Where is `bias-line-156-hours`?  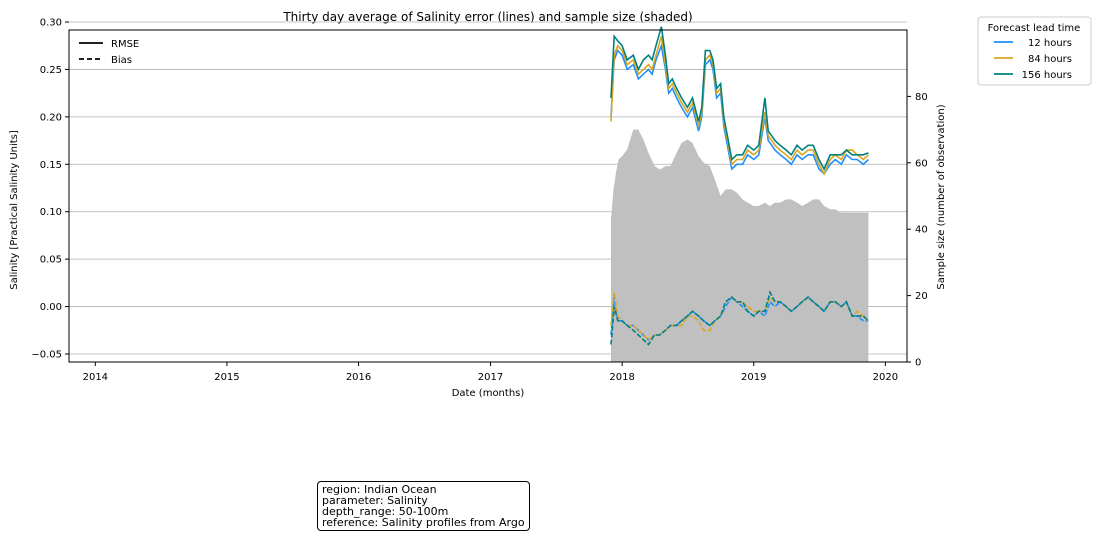 bias-line-156-hours is located at coordinates (739, 318).